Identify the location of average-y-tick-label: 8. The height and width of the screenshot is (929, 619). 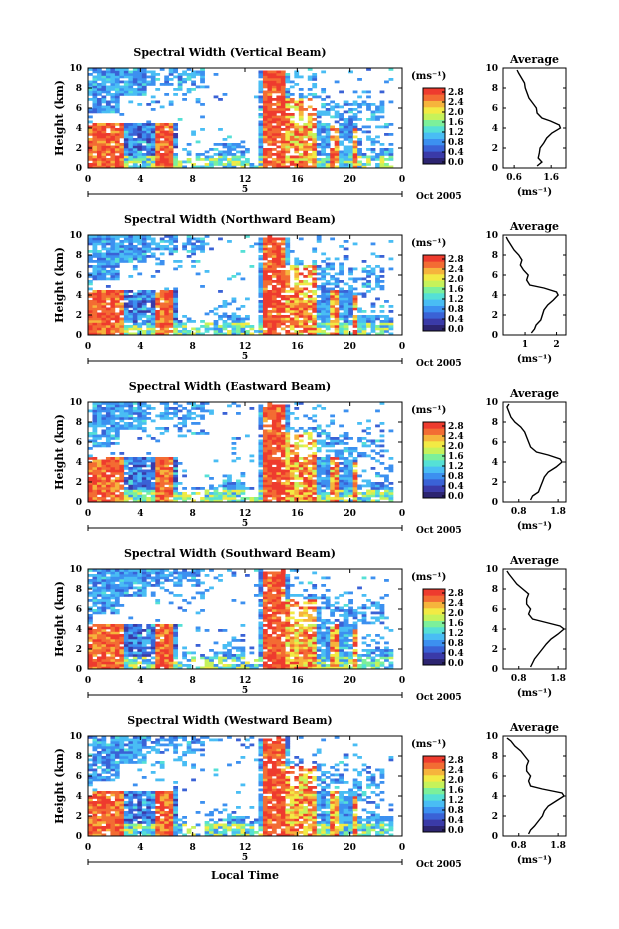
(495, 256).